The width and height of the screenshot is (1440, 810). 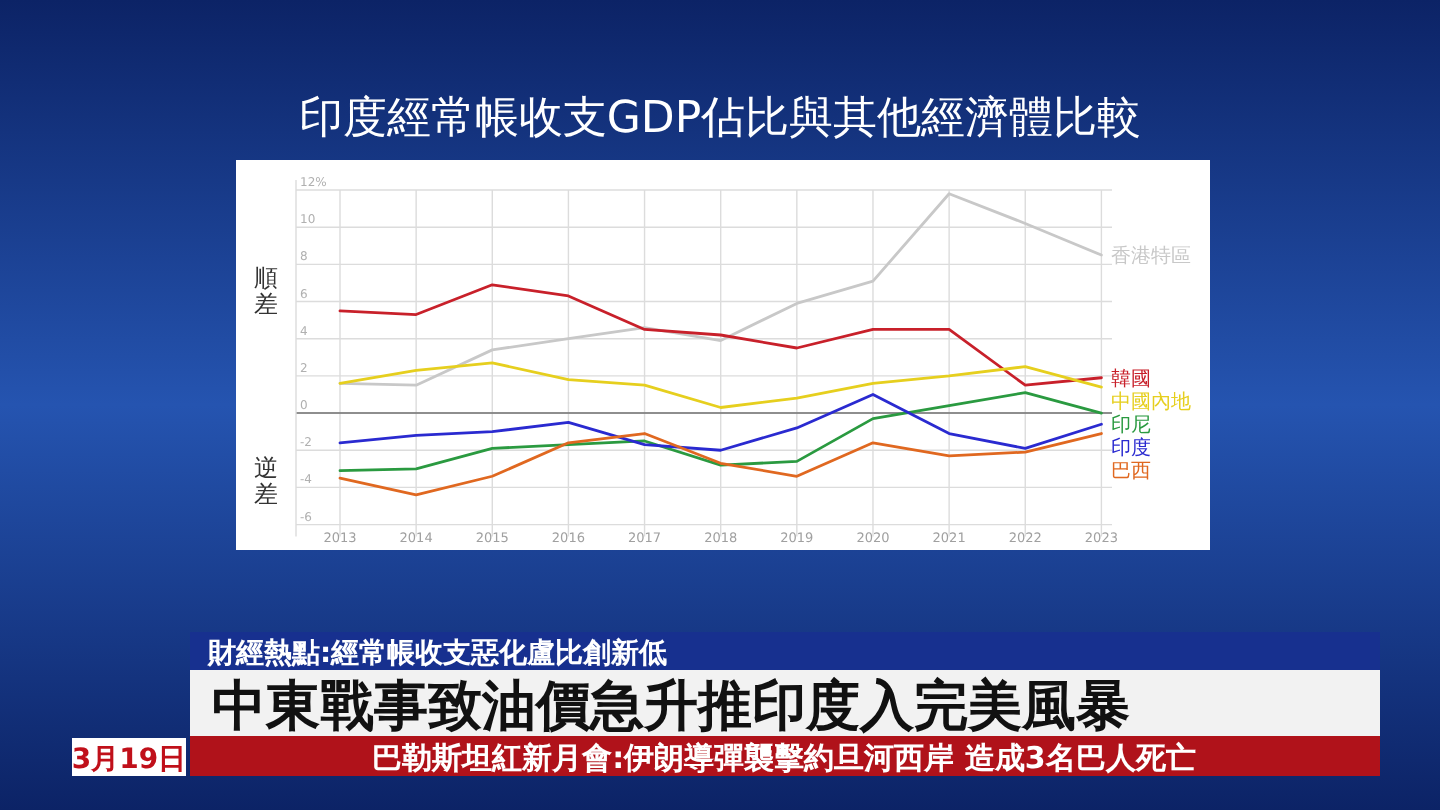 What do you see at coordinates (266, 481) in the screenshot?
I see `text: 逆差` at bounding box center [266, 481].